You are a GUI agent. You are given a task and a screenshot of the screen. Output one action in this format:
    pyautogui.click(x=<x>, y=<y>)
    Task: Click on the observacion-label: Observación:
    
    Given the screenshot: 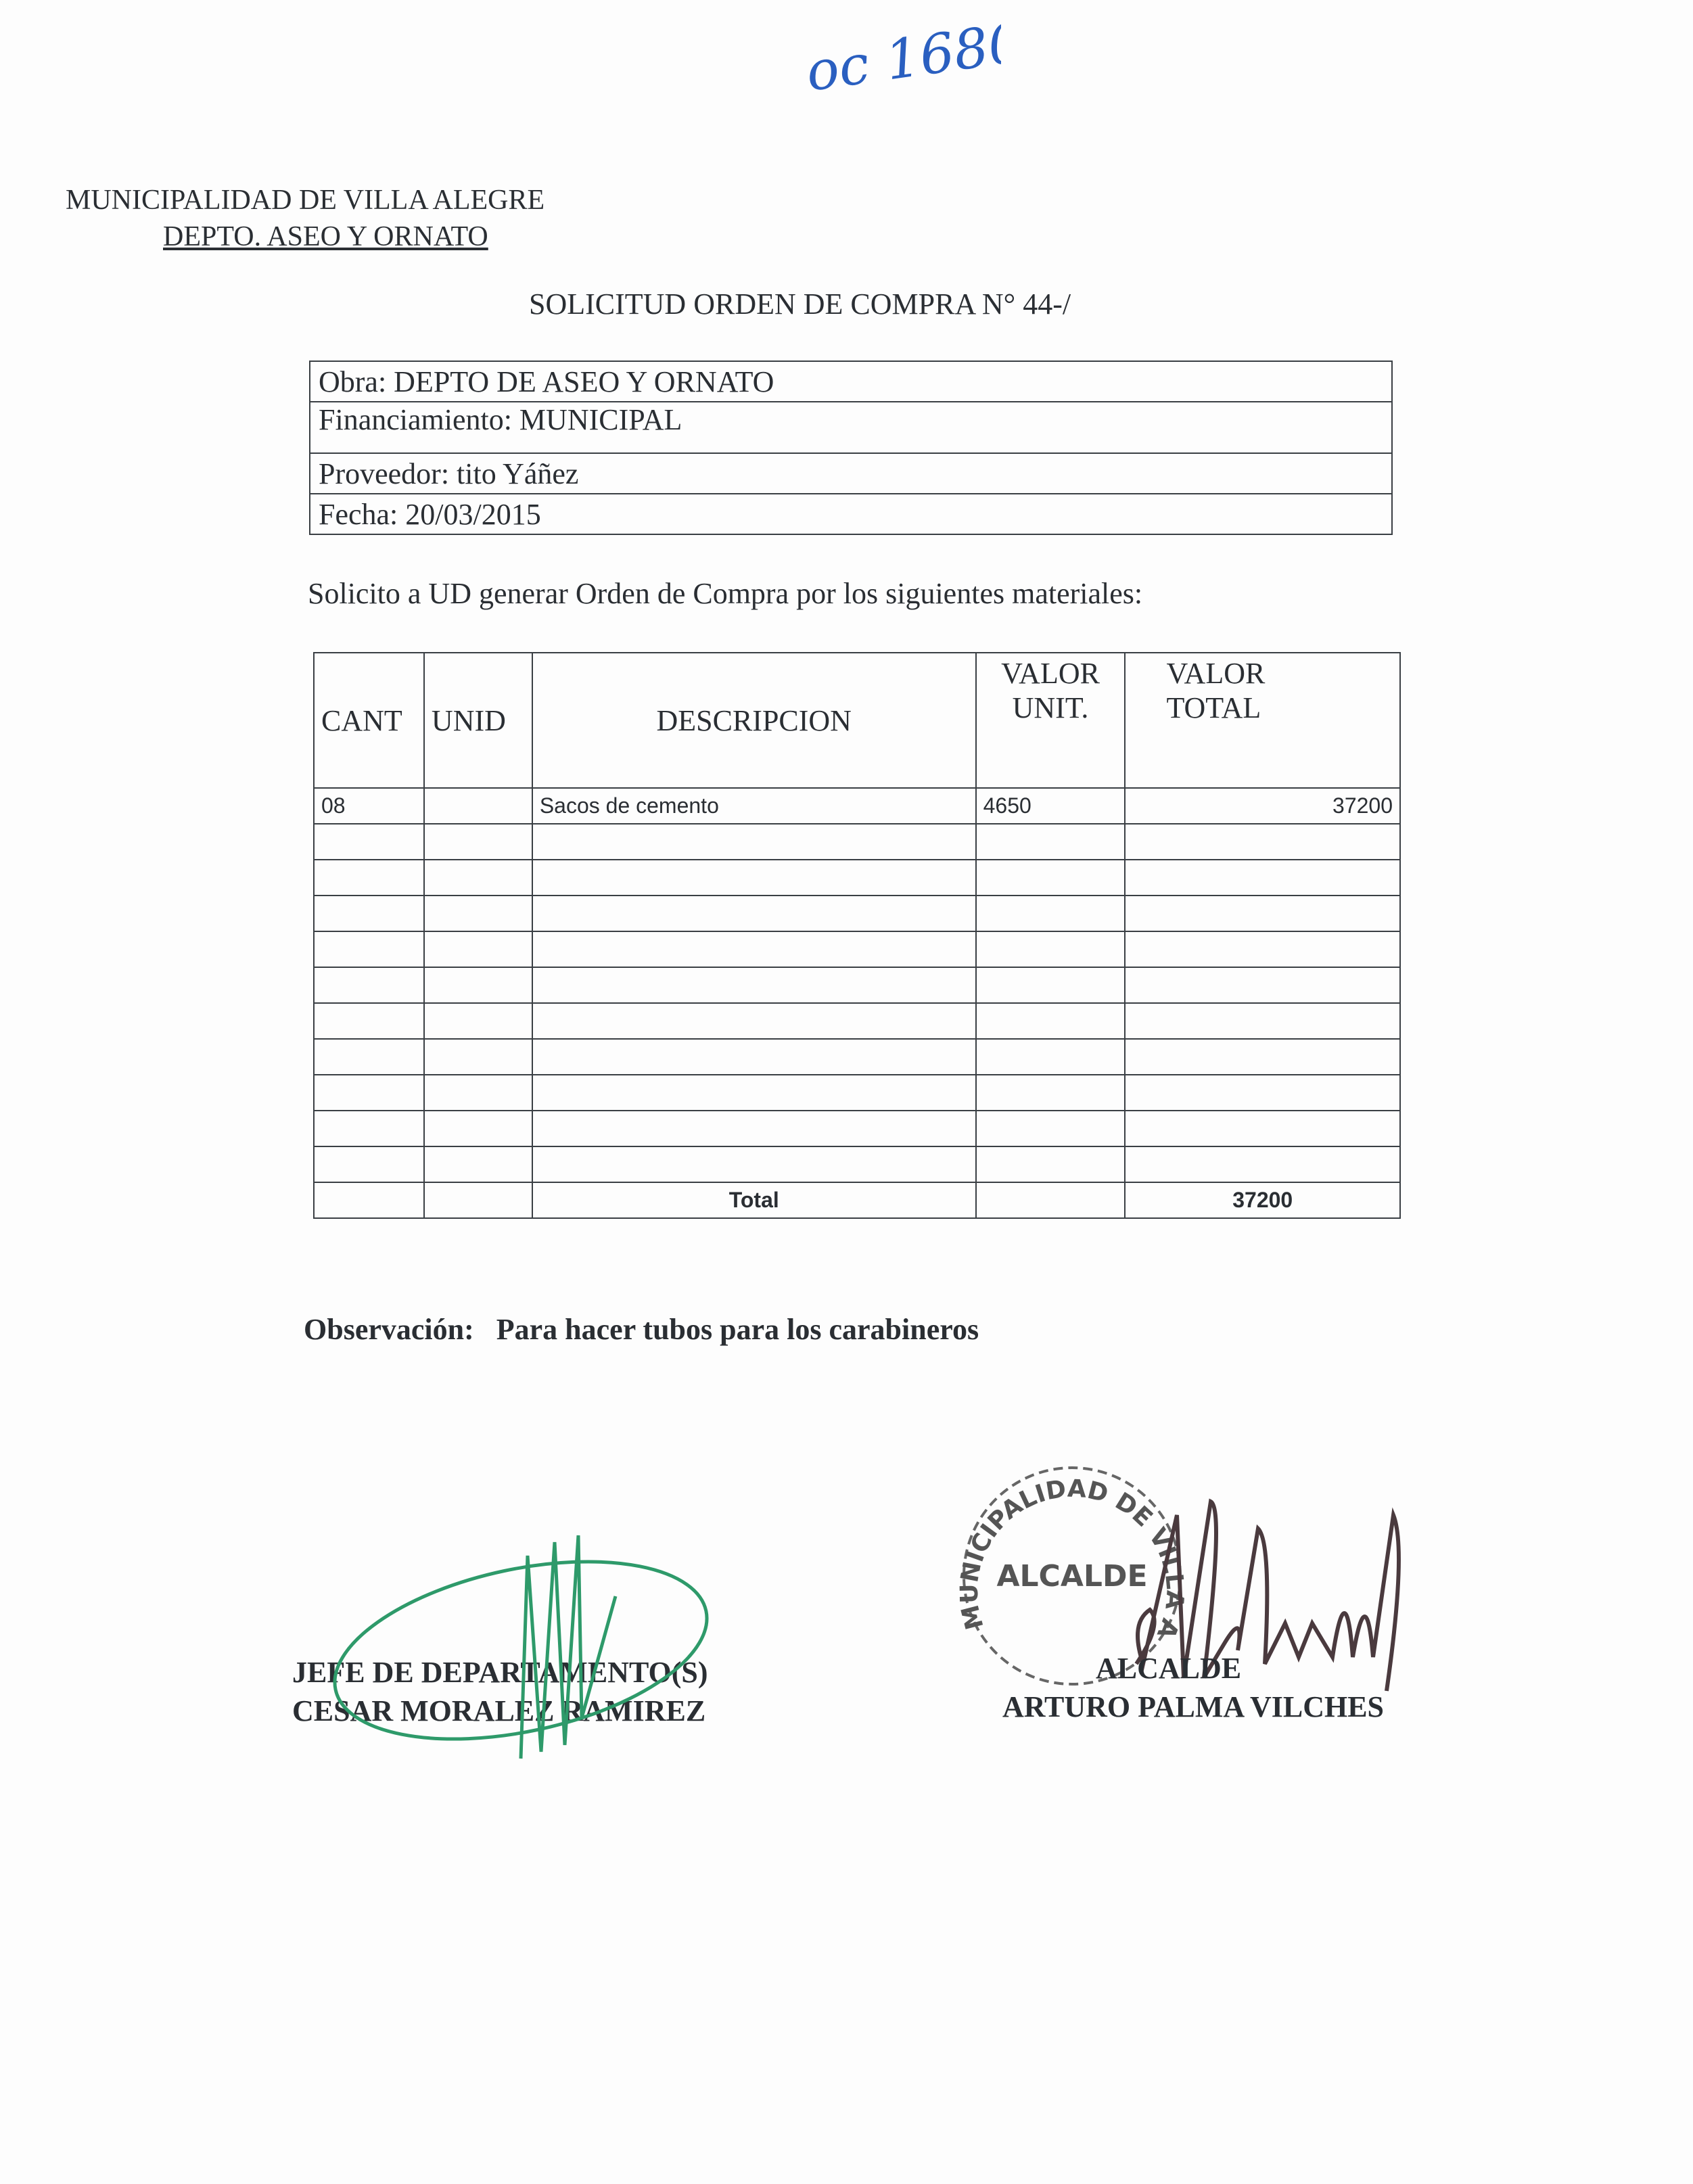 What is the action you would take?
    pyautogui.click(x=389, y=1329)
    